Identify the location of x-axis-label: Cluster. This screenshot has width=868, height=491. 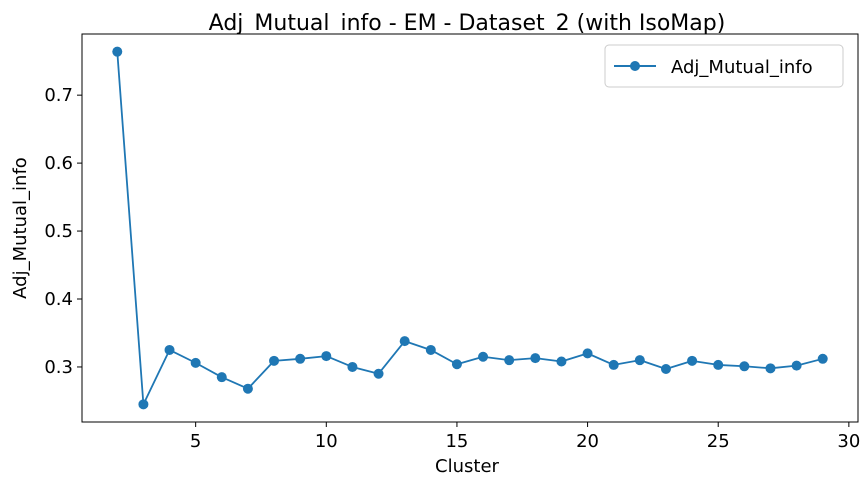
(467, 466).